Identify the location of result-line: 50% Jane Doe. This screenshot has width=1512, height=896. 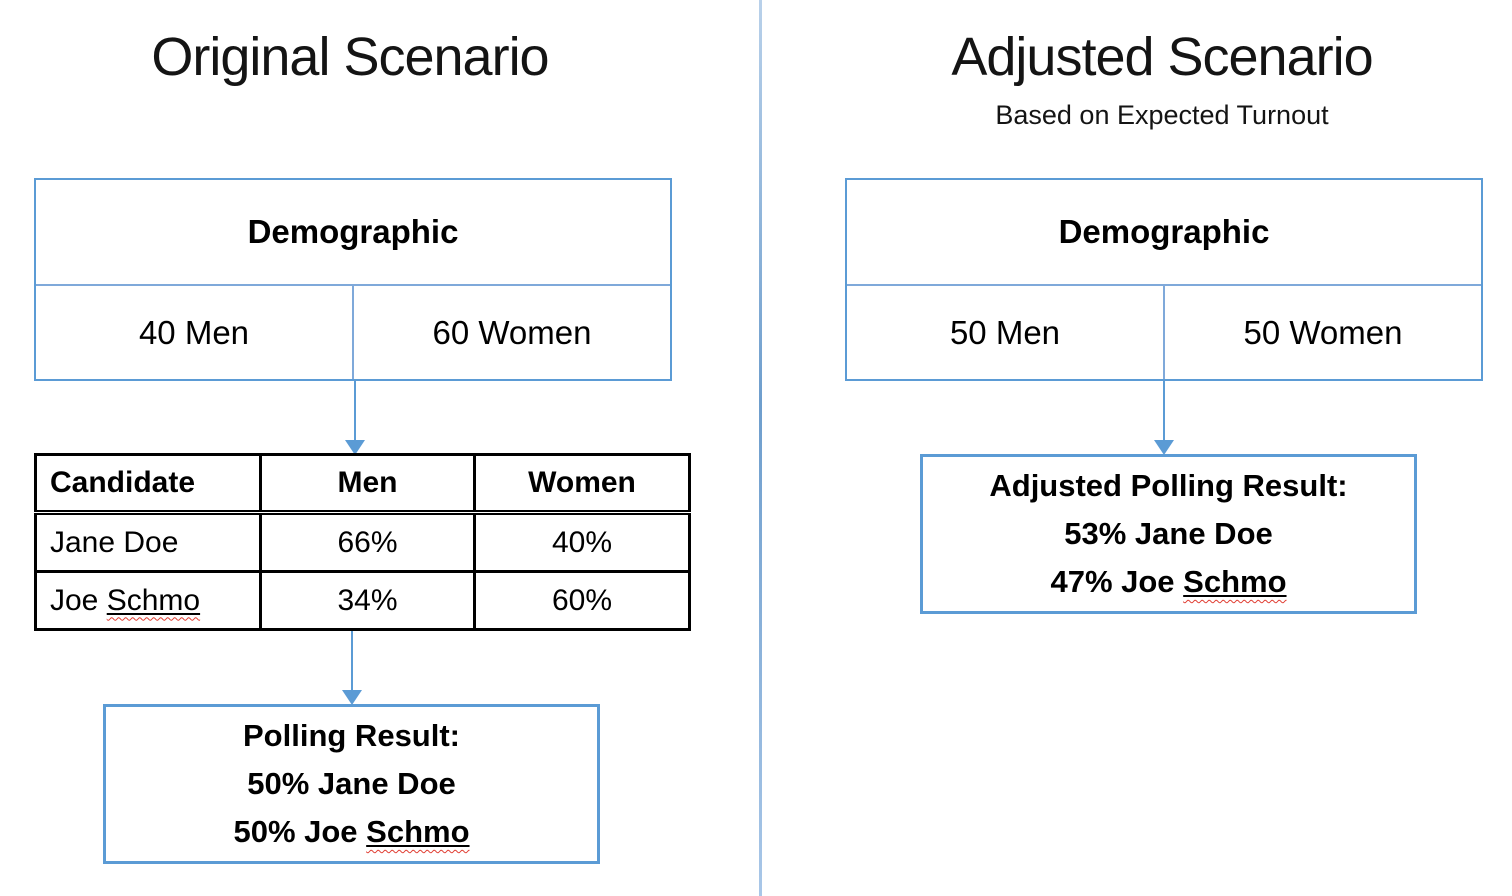
(351, 783).